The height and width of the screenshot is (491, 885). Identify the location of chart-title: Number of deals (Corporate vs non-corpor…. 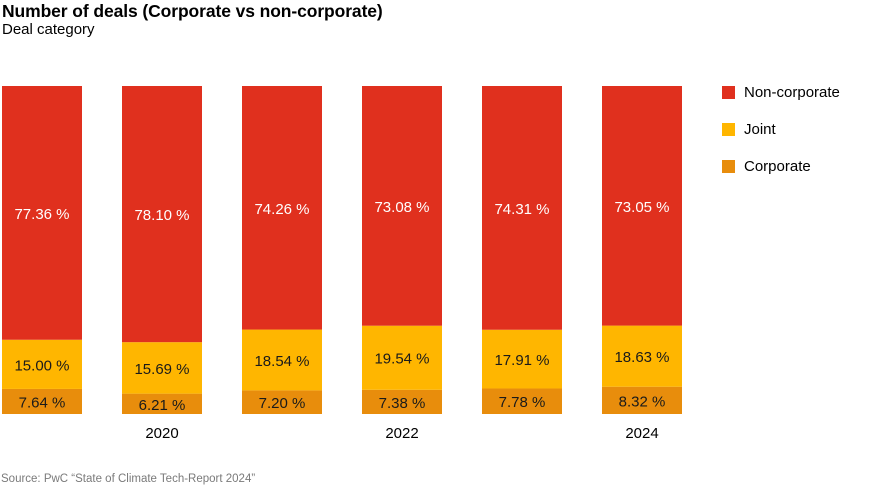
(192, 11).